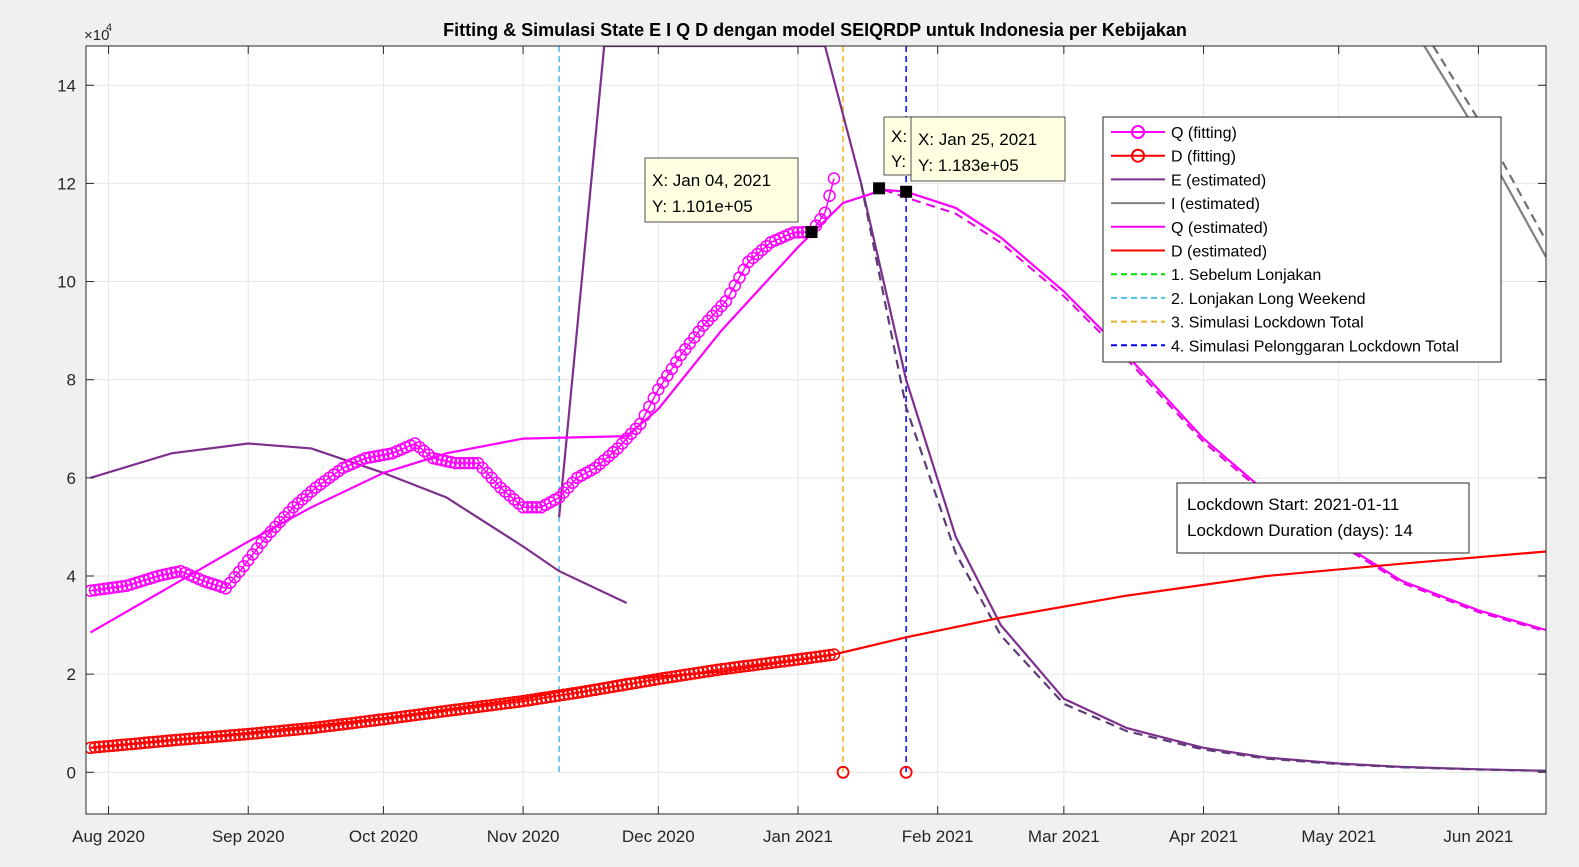 The height and width of the screenshot is (867, 1579). I want to click on x-tick-label: Apr 2021, so click(1203, 836).